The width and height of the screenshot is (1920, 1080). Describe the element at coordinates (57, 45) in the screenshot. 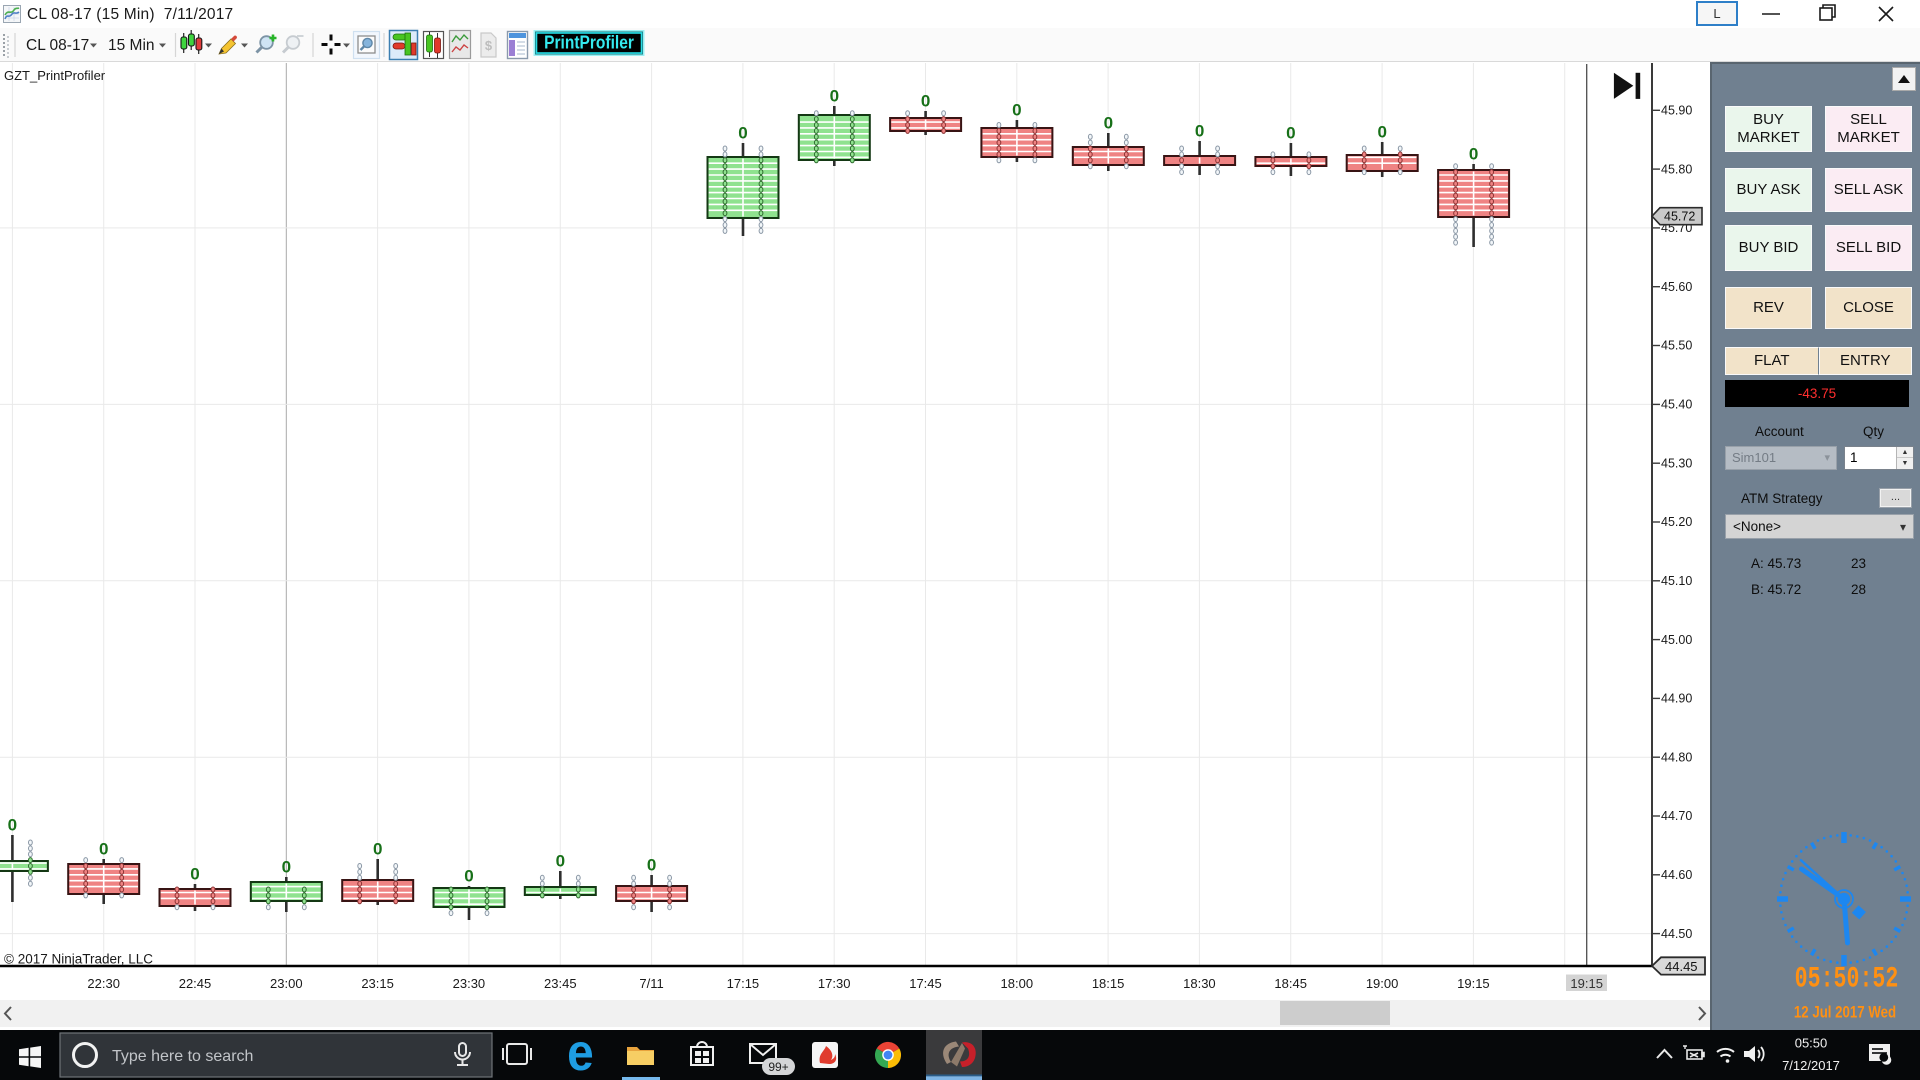

I see `svg-text: CL 08-17` at that location.